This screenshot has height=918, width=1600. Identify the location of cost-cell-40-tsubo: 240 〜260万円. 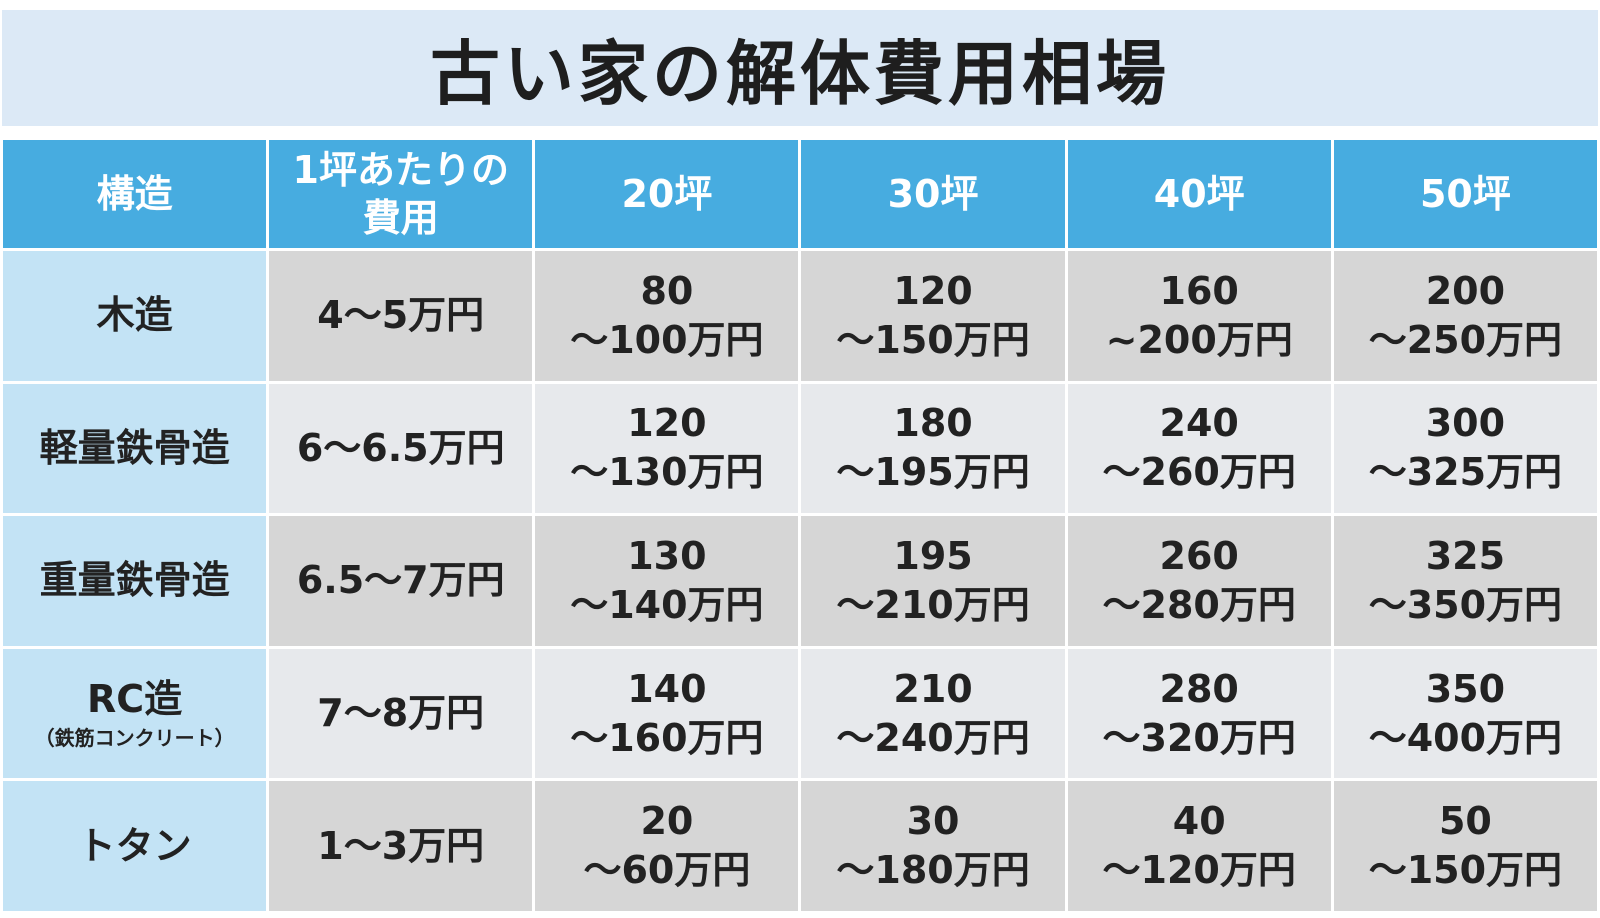
(1199, 448).